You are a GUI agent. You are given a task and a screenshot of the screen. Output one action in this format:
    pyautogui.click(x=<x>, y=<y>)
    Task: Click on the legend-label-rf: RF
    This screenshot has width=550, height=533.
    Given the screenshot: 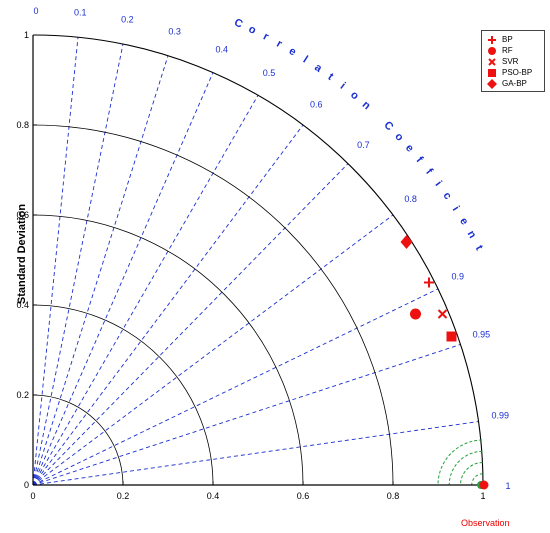 What is the action you would take?
    pyautogui.click(x=507, y=50)
    